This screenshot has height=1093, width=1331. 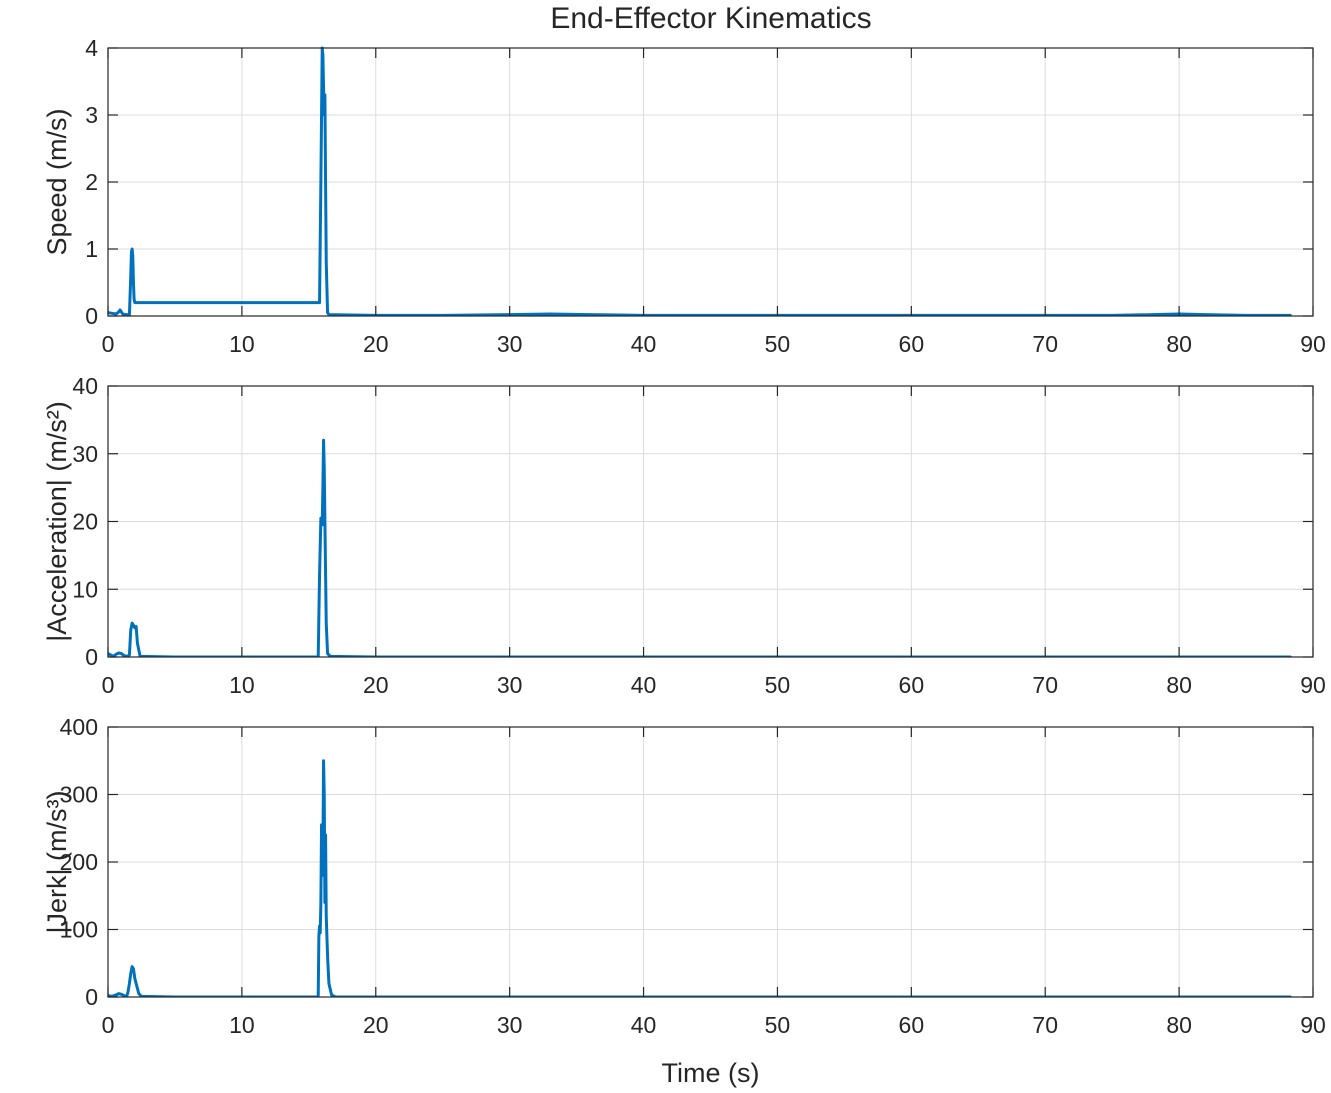 I want to click on y-tick-label: 10, so click(x=85, y=589).